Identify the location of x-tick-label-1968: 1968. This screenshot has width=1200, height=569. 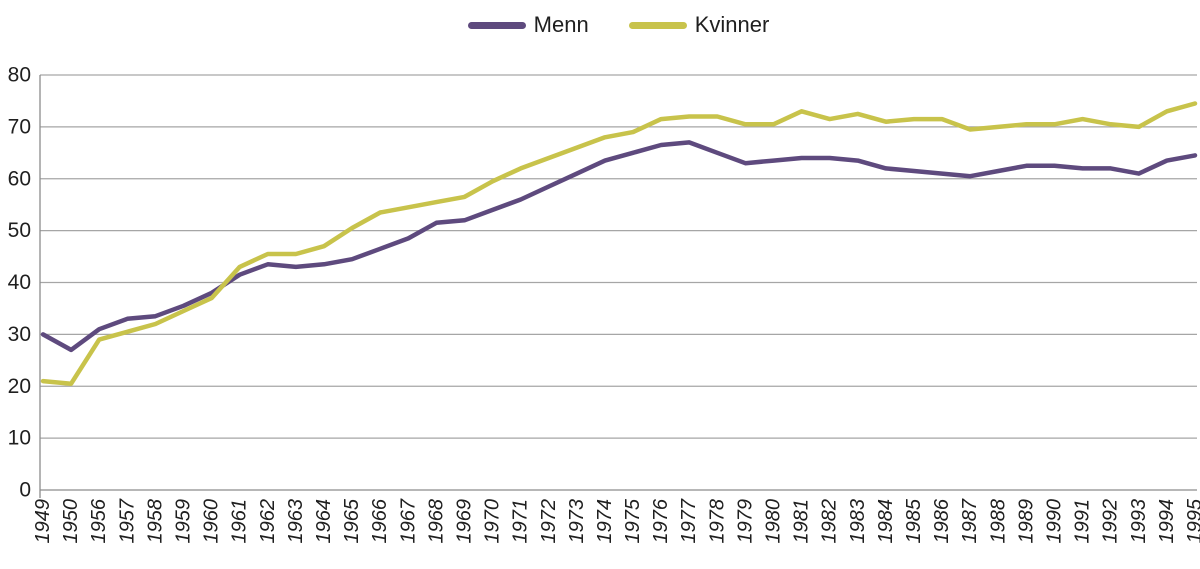
(436, 521).